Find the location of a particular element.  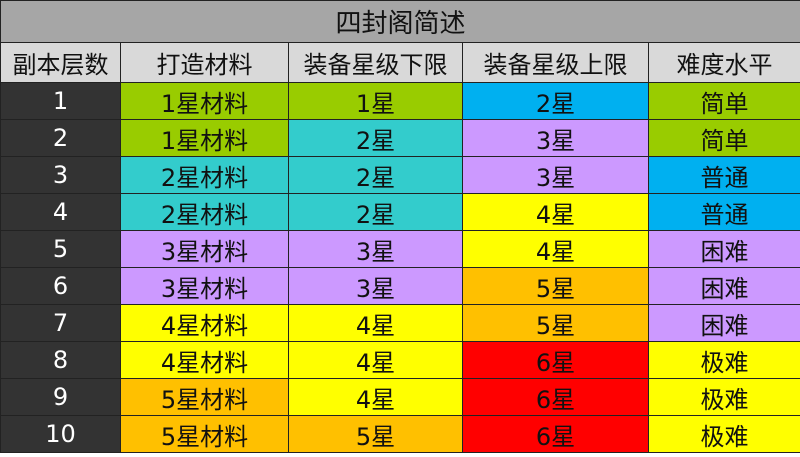

header-difficulty: 难度水平 is located at coordinates (724, 62).